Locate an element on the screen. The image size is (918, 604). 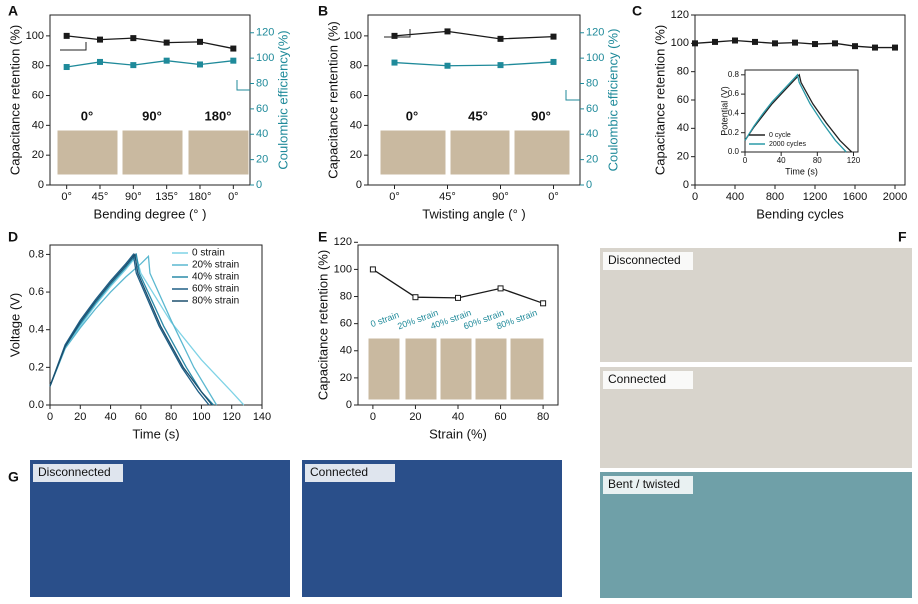
x-tick-label: 2000 is located at coordinates (895, 197).